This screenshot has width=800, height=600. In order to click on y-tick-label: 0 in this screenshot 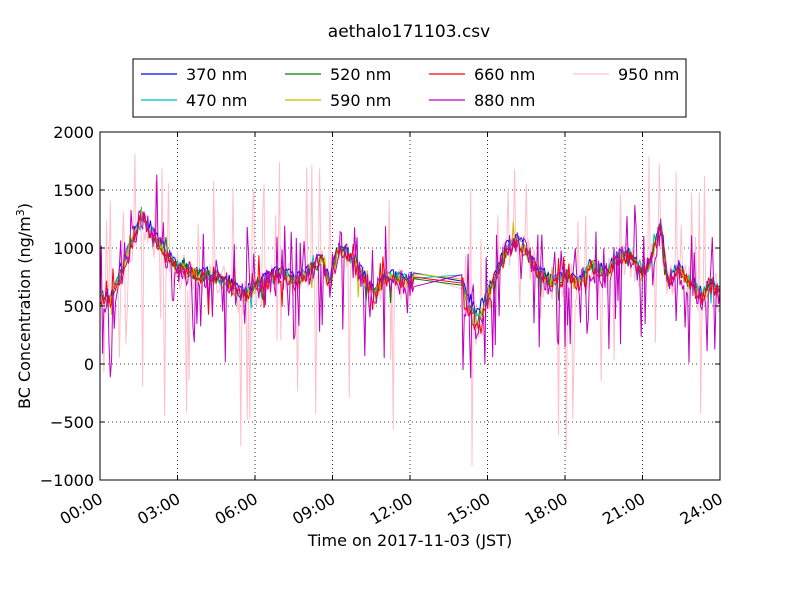, I will do `click(89, 364)`.